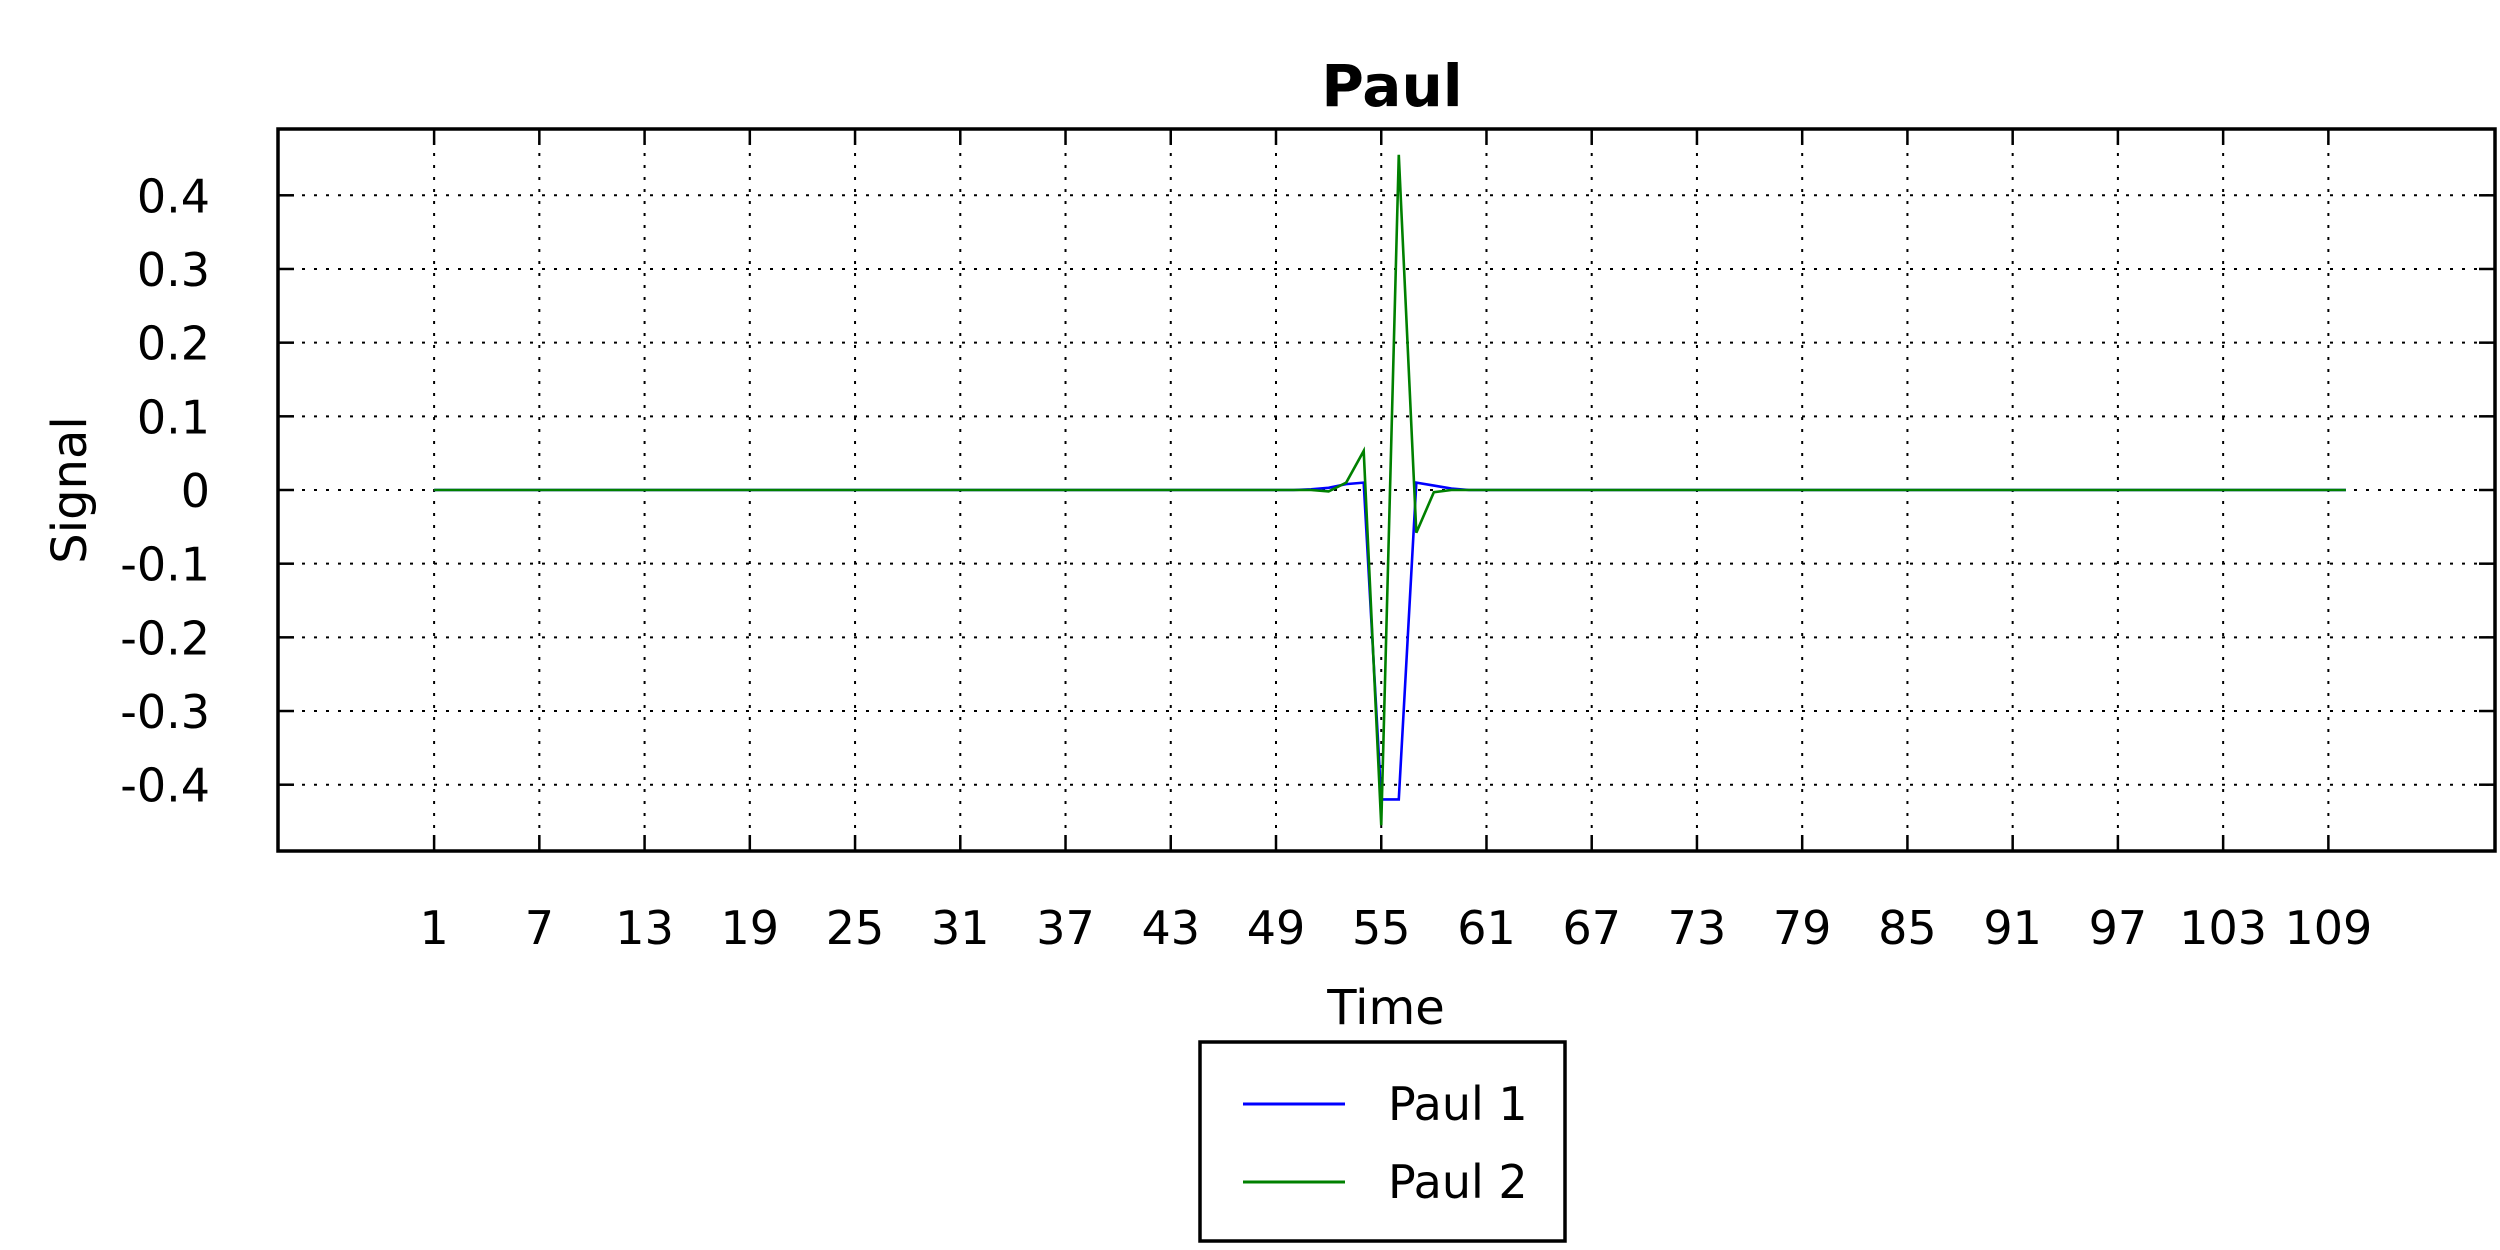 Image resolution: width=2500 pixels, height=1250 pixels. What do you see at coordinates (960, 928) in the screenshot?
I see `x-tick-label-31: 31` at bounding box center [960, 928].